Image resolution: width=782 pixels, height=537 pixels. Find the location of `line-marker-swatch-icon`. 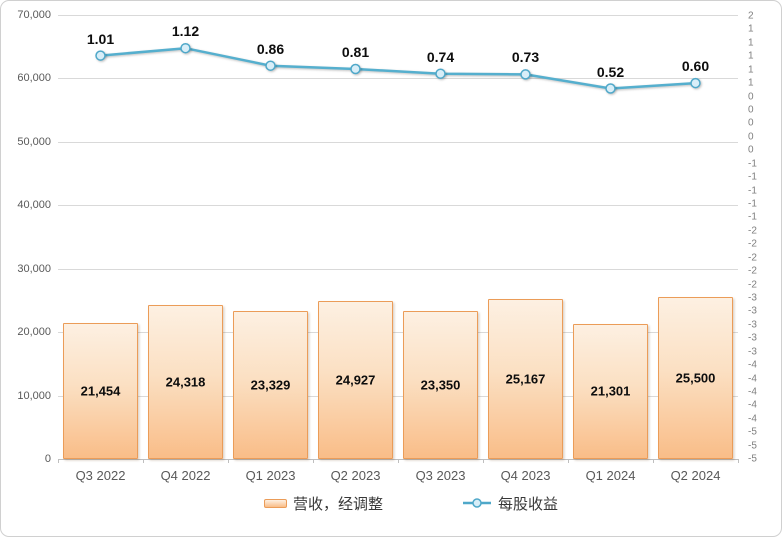

line-marker-swatch-icon is located at coordinates (477, 503).